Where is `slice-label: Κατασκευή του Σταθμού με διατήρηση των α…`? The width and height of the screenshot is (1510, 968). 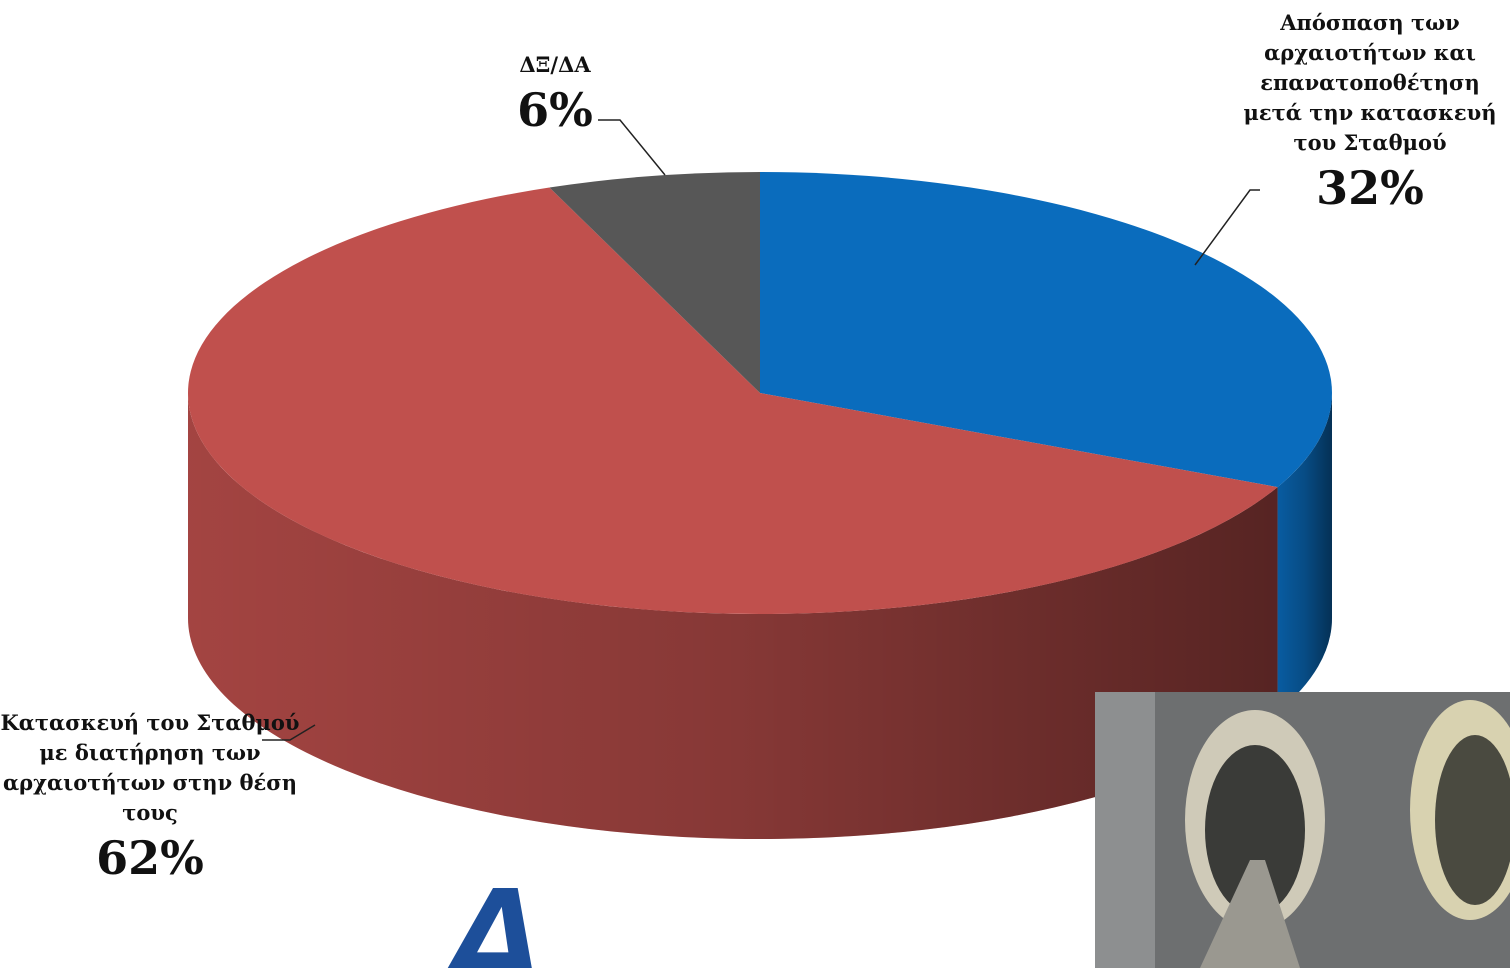 slice-label: Κατασκευή του Σταθμού με διατήρηση των α… is located at coordinates (150, 798).